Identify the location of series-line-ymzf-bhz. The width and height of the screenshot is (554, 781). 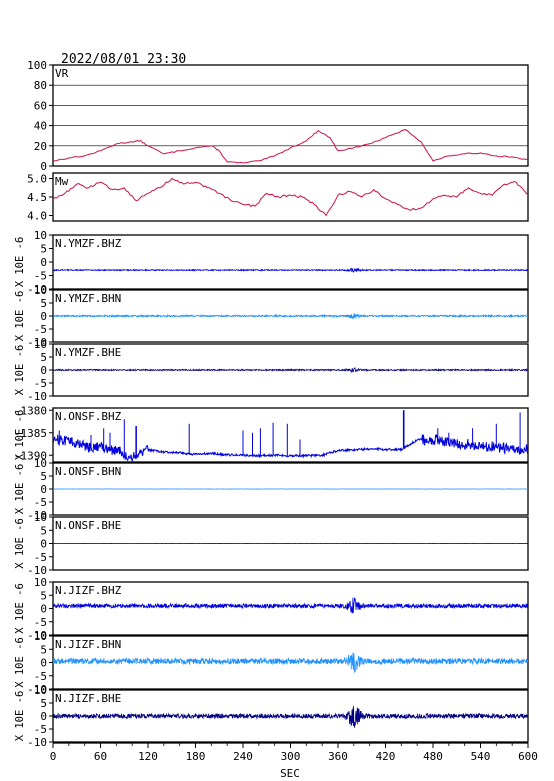
(290, 270).